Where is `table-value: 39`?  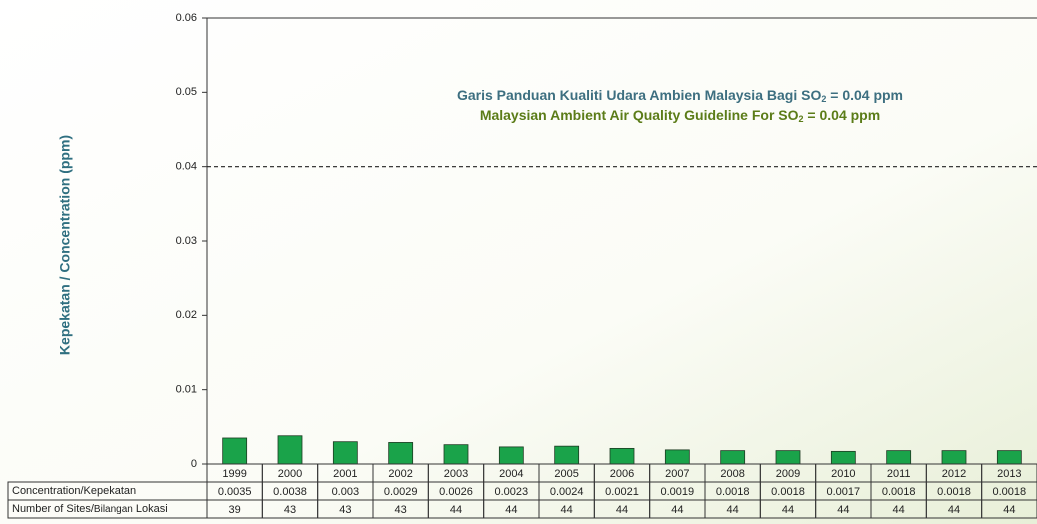 table-value: 39 is located at coordinates (235, 510).